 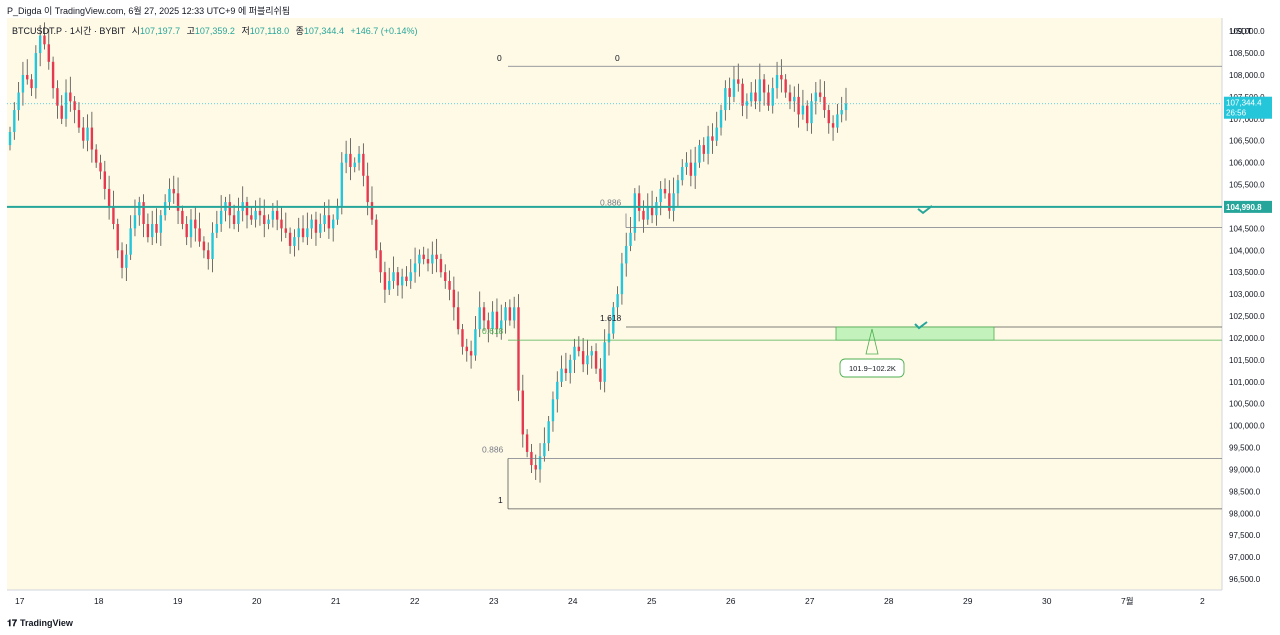 I want to click on price-tick-label: 106,000.0, so click(x=1247, y=163).